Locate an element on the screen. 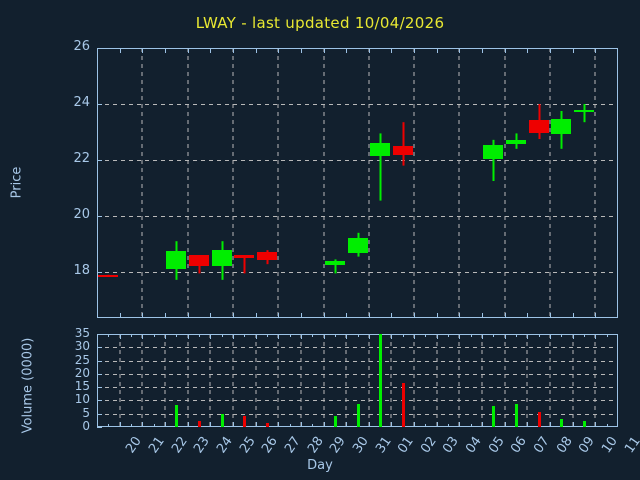 Image resolution: width=640 pixels, height=480 pixels. price-tick-label: 18 is located at coordinates (81, 270).